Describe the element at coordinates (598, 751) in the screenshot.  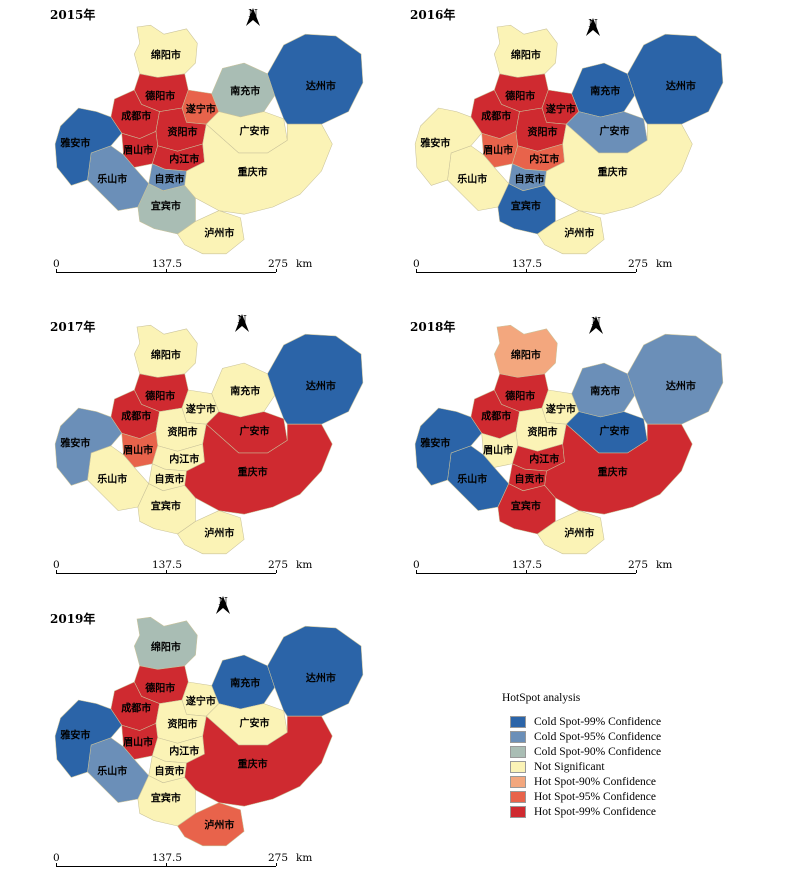
I see `legend-label: Cold Spot-90% Confidence` at that location.